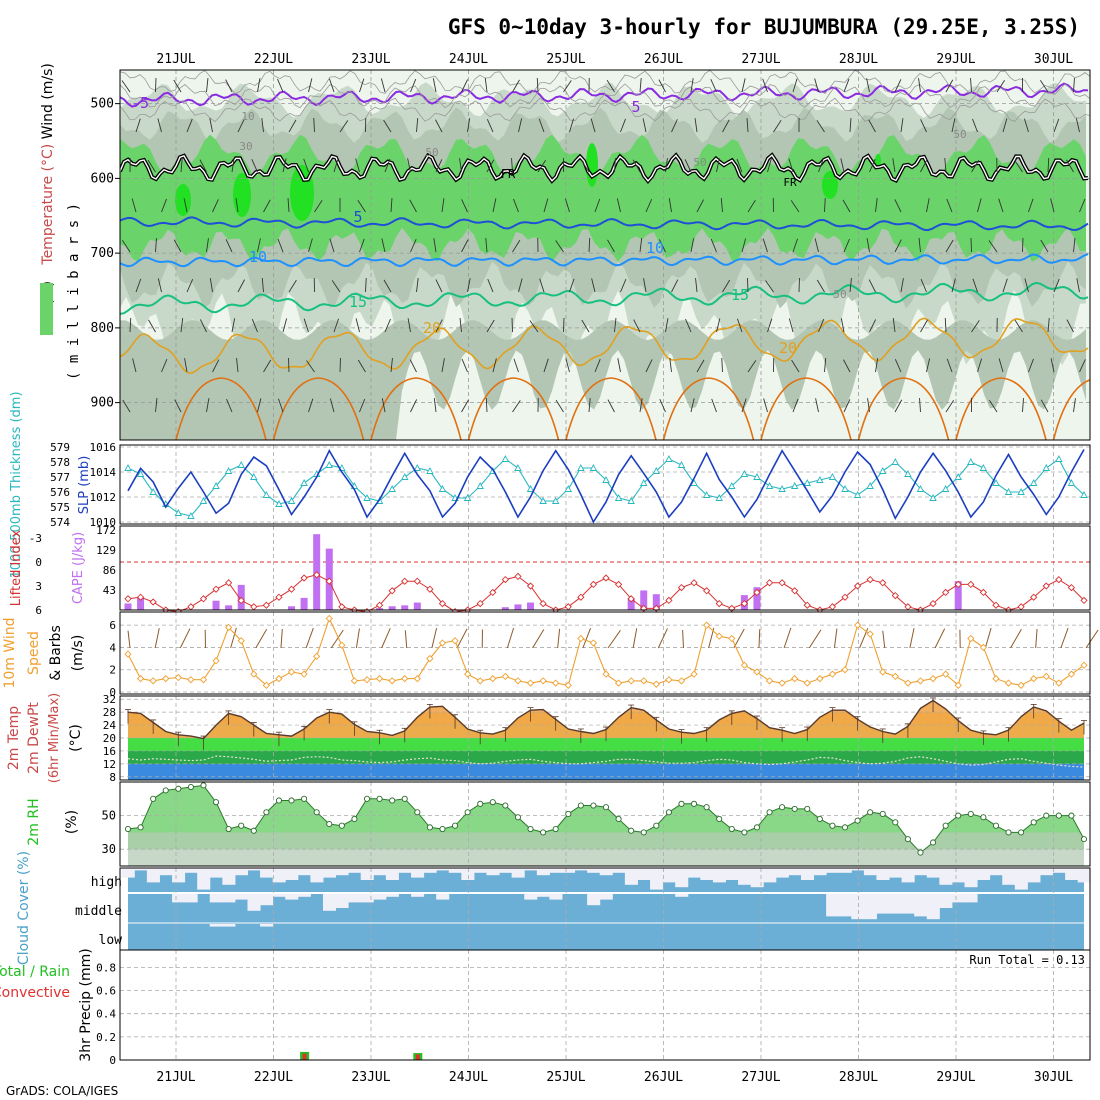 This screenshot has height=1100, width=1100. Describe the element at coordinates (605, 1005) in the screenshot. I see `precip-panel-bg` at that location.